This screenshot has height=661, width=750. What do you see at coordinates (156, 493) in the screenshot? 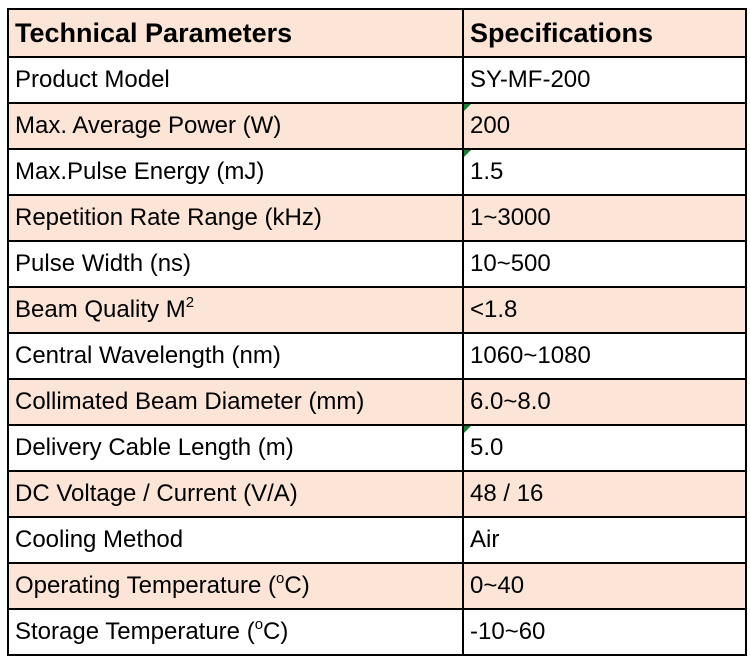
I see `parameter-label: DC Voltage / Current (V/A)` at bounding box center [156, 493].